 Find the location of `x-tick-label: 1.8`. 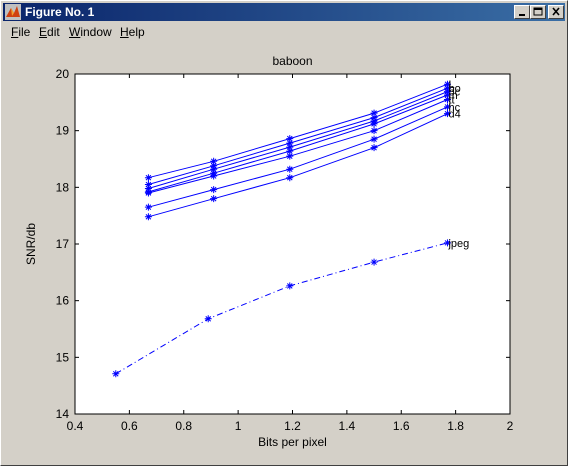

x-tick-label: 1.8 is located at coordinates (455, 426).